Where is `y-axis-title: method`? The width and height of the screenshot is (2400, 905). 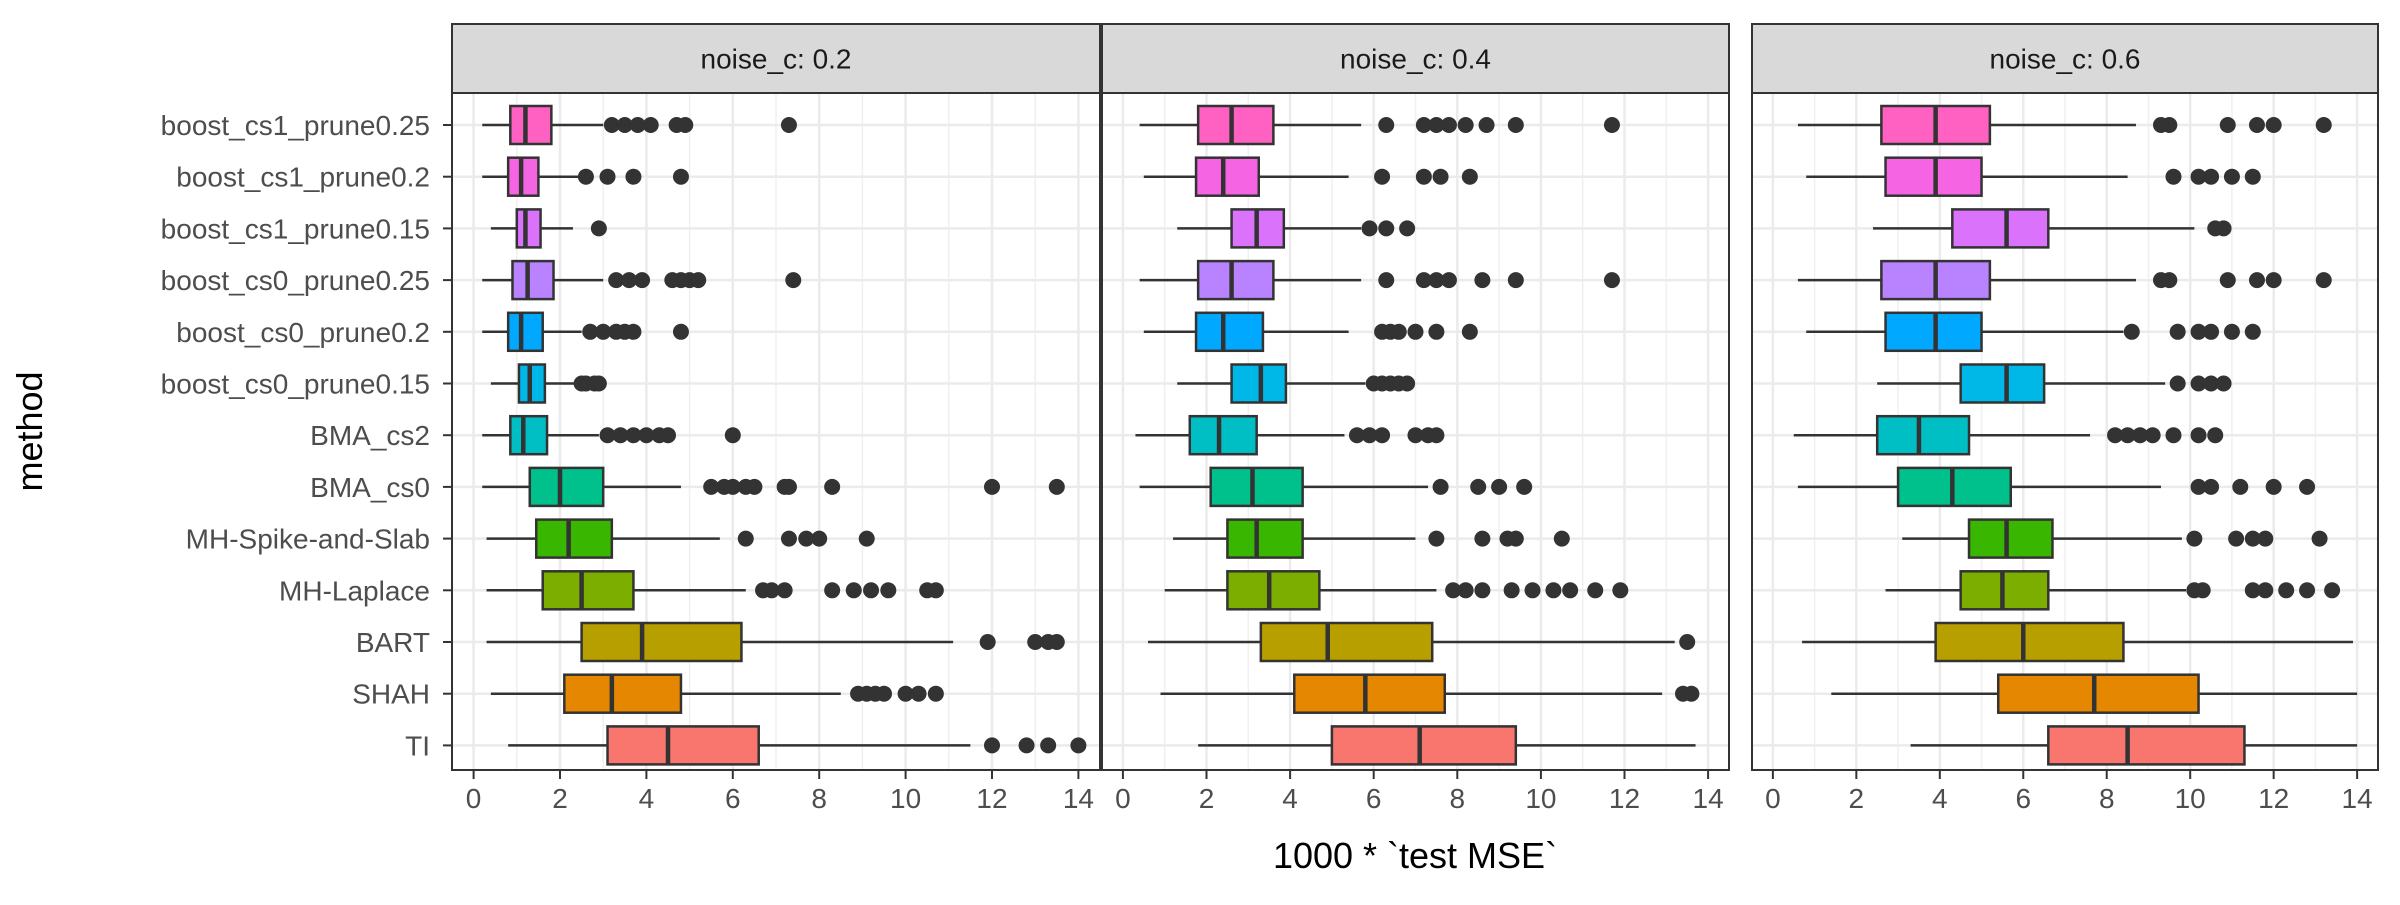
y-axis-title: method is located at coordinates (29, 431).